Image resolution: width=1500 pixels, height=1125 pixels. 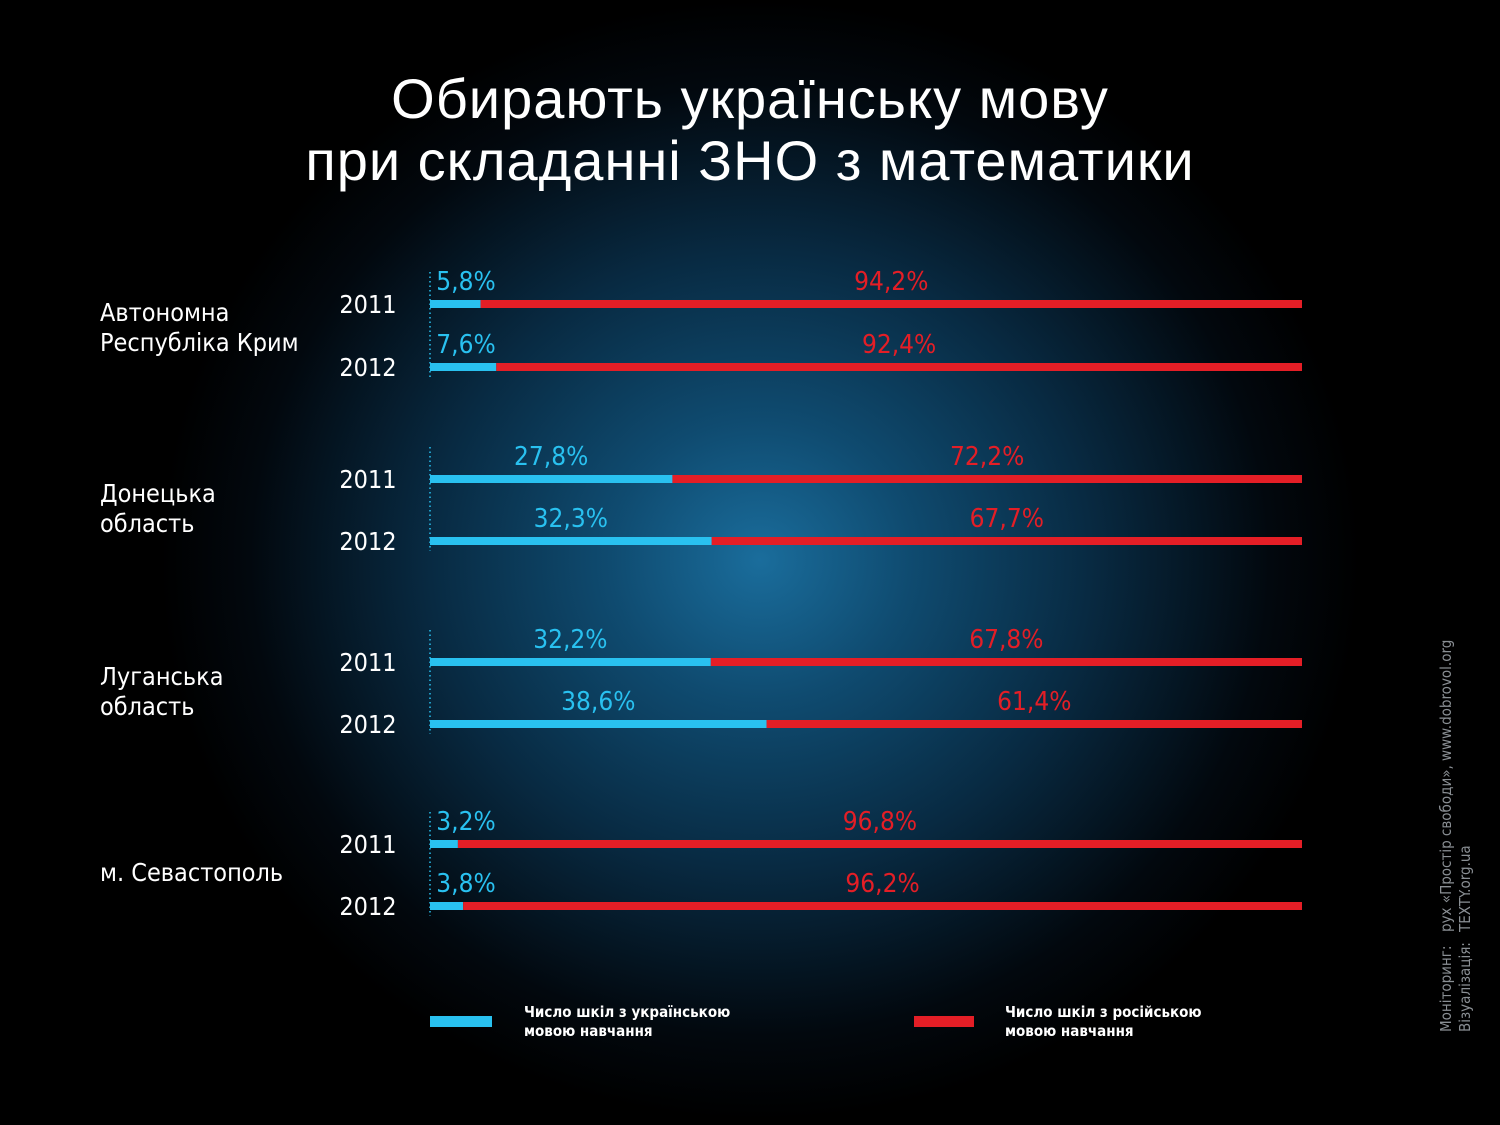 What do you see at coordinates (158, 493) in the screenshot?
I see `region-label-line: Донецька` at bounding box center [158, 493].